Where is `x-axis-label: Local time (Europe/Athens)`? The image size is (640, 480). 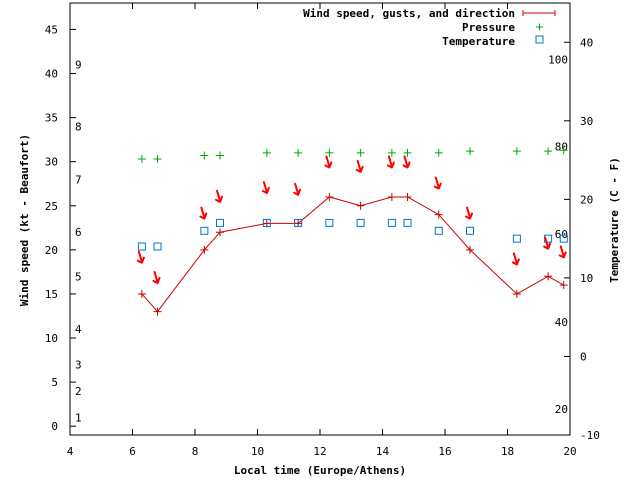
x-axis-label: Local time (Europe/Athens) is located at coordinates (320, 470).